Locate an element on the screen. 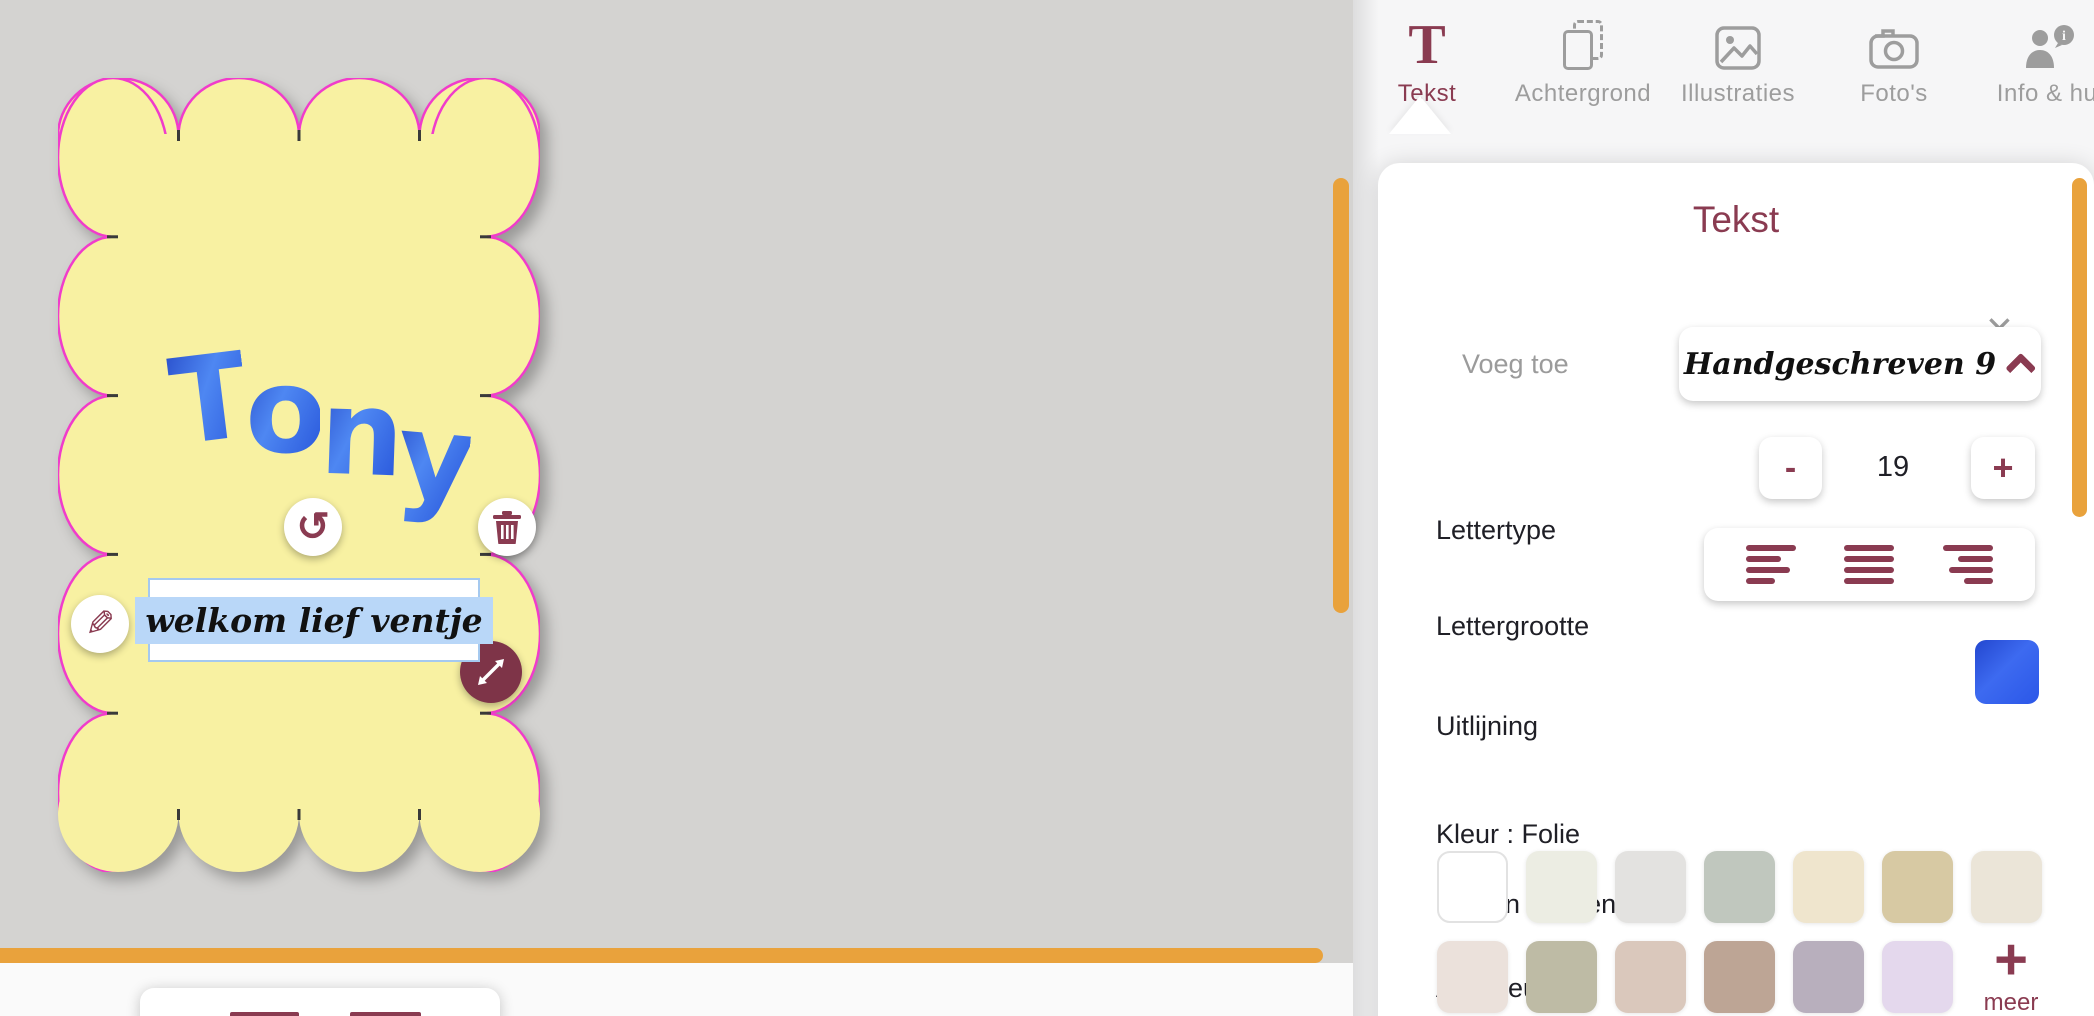  more-colors-button: + meer is located at coordinates (2011, 971).